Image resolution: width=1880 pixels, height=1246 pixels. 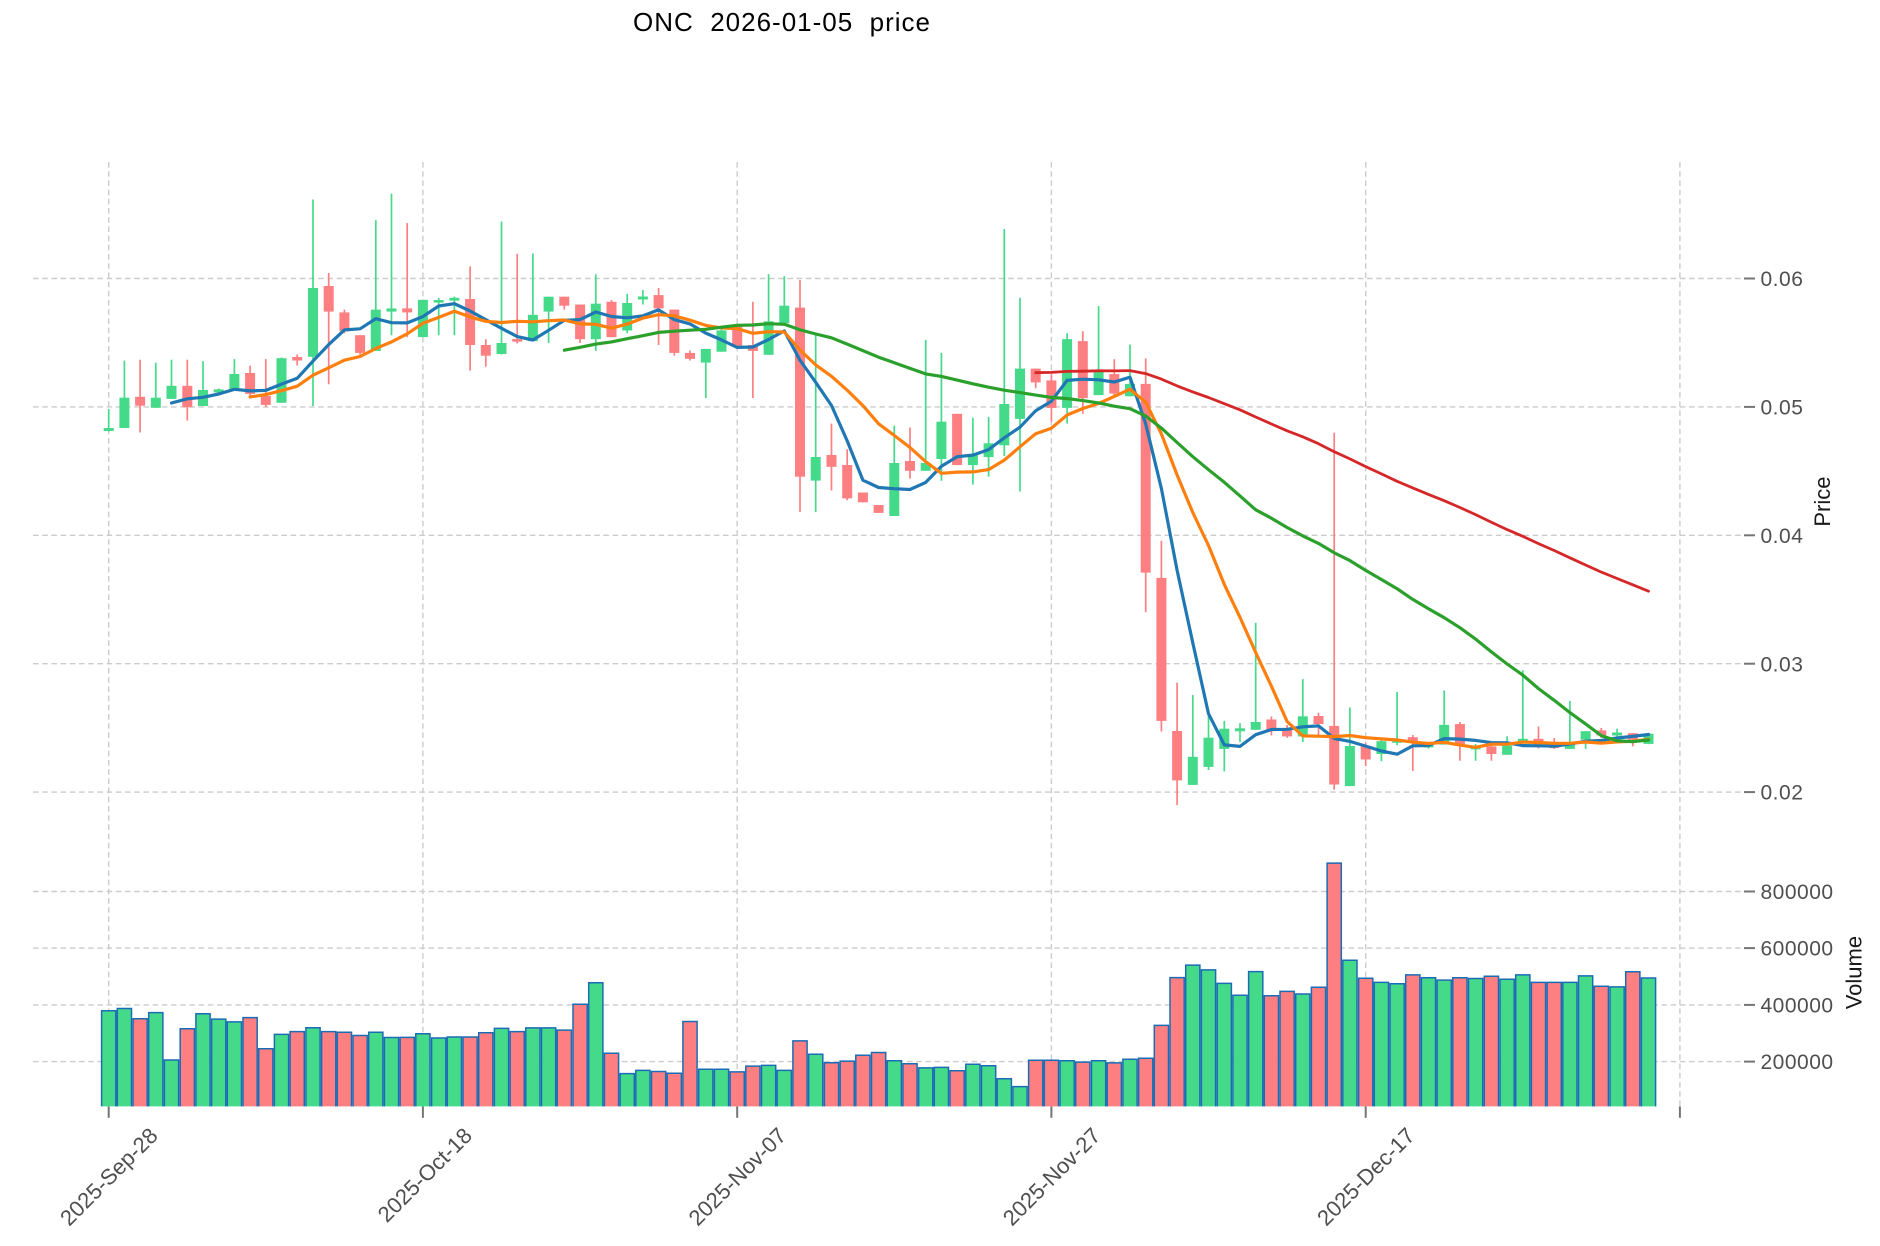 I want to click on svg-text: 0.05, so click(x=1782, y=408).